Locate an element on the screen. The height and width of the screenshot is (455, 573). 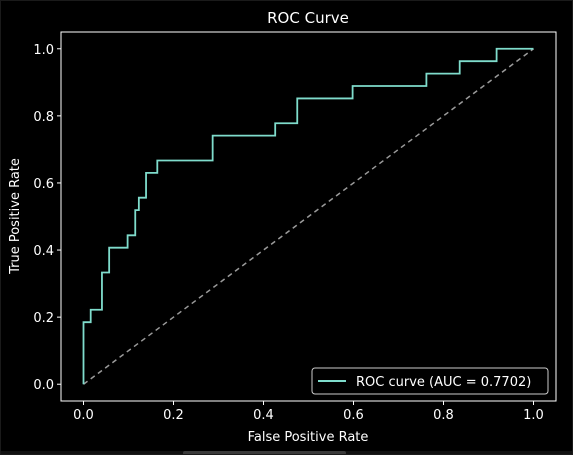
legend-box is located at coordinates (430, 381).